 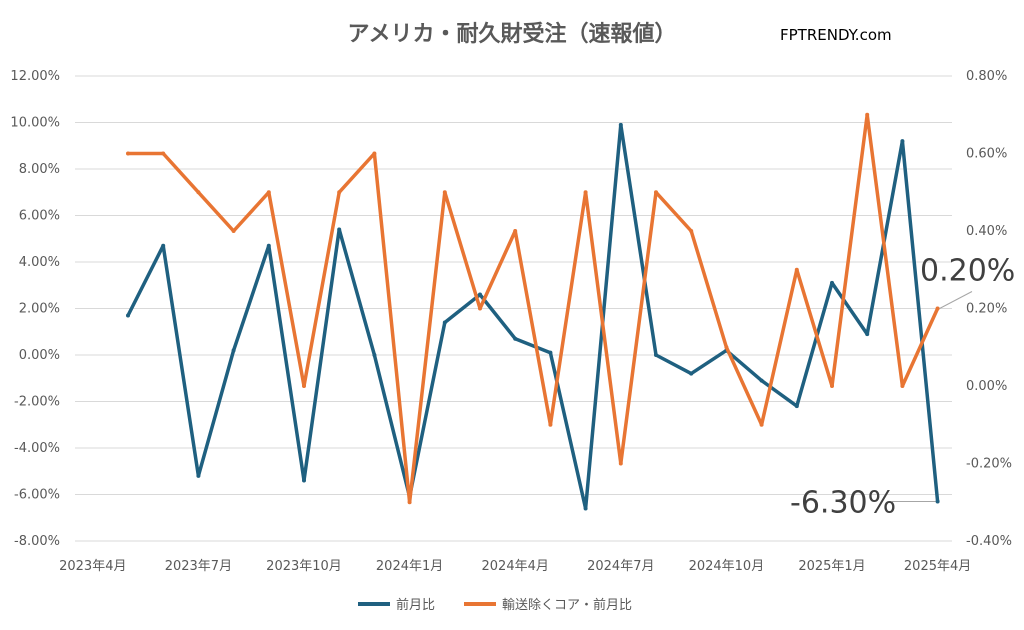 What do you see at coordinates (986, 231) in the screenshot?
I see `right-tick-label: 0.40%` at bounding box center [986, 231].